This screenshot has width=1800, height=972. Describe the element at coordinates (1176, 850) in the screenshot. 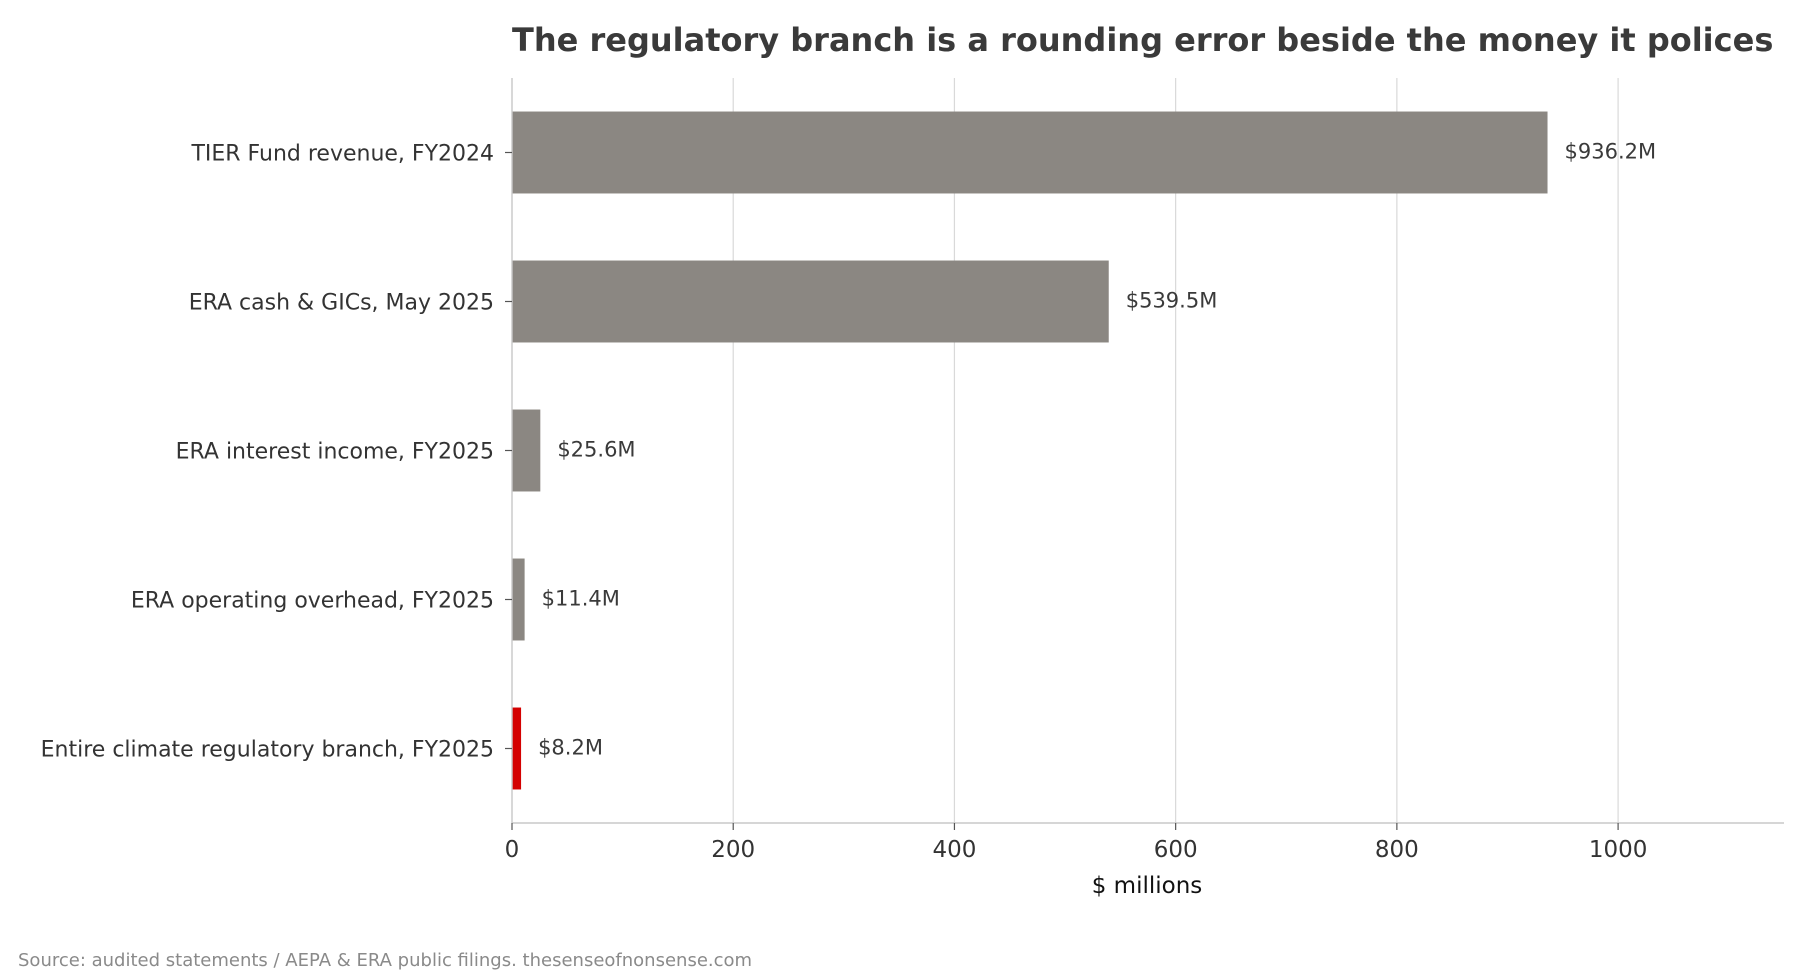

I see `x-tick-label-600: 600` at that location.